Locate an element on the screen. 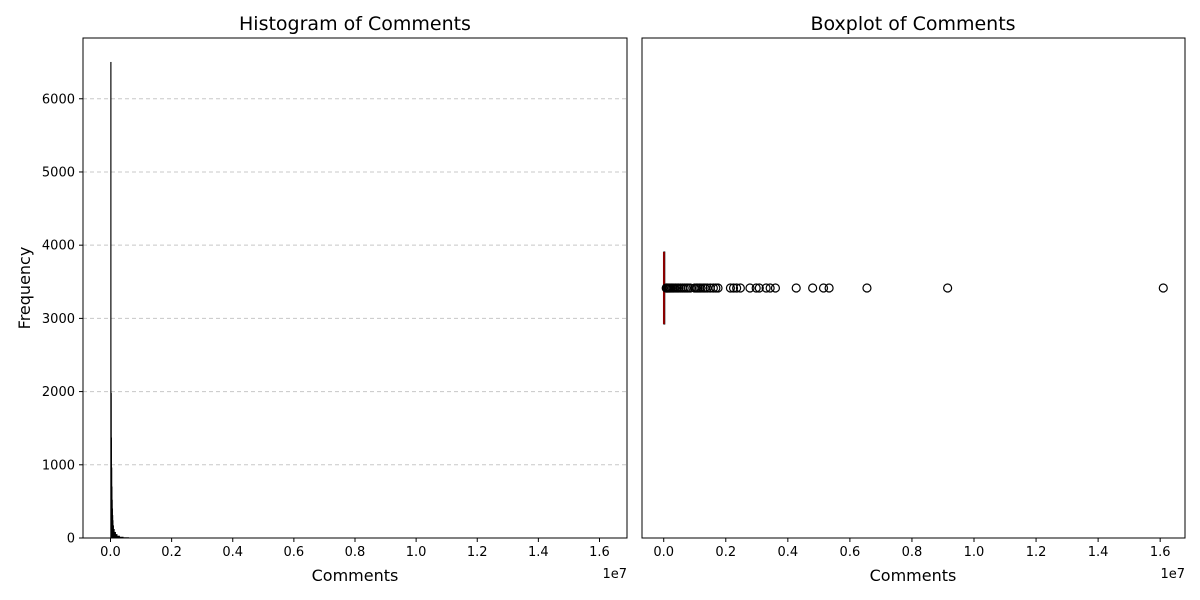  histogram-x-tick-label: 0.6 is located at coordinates (294, 552).